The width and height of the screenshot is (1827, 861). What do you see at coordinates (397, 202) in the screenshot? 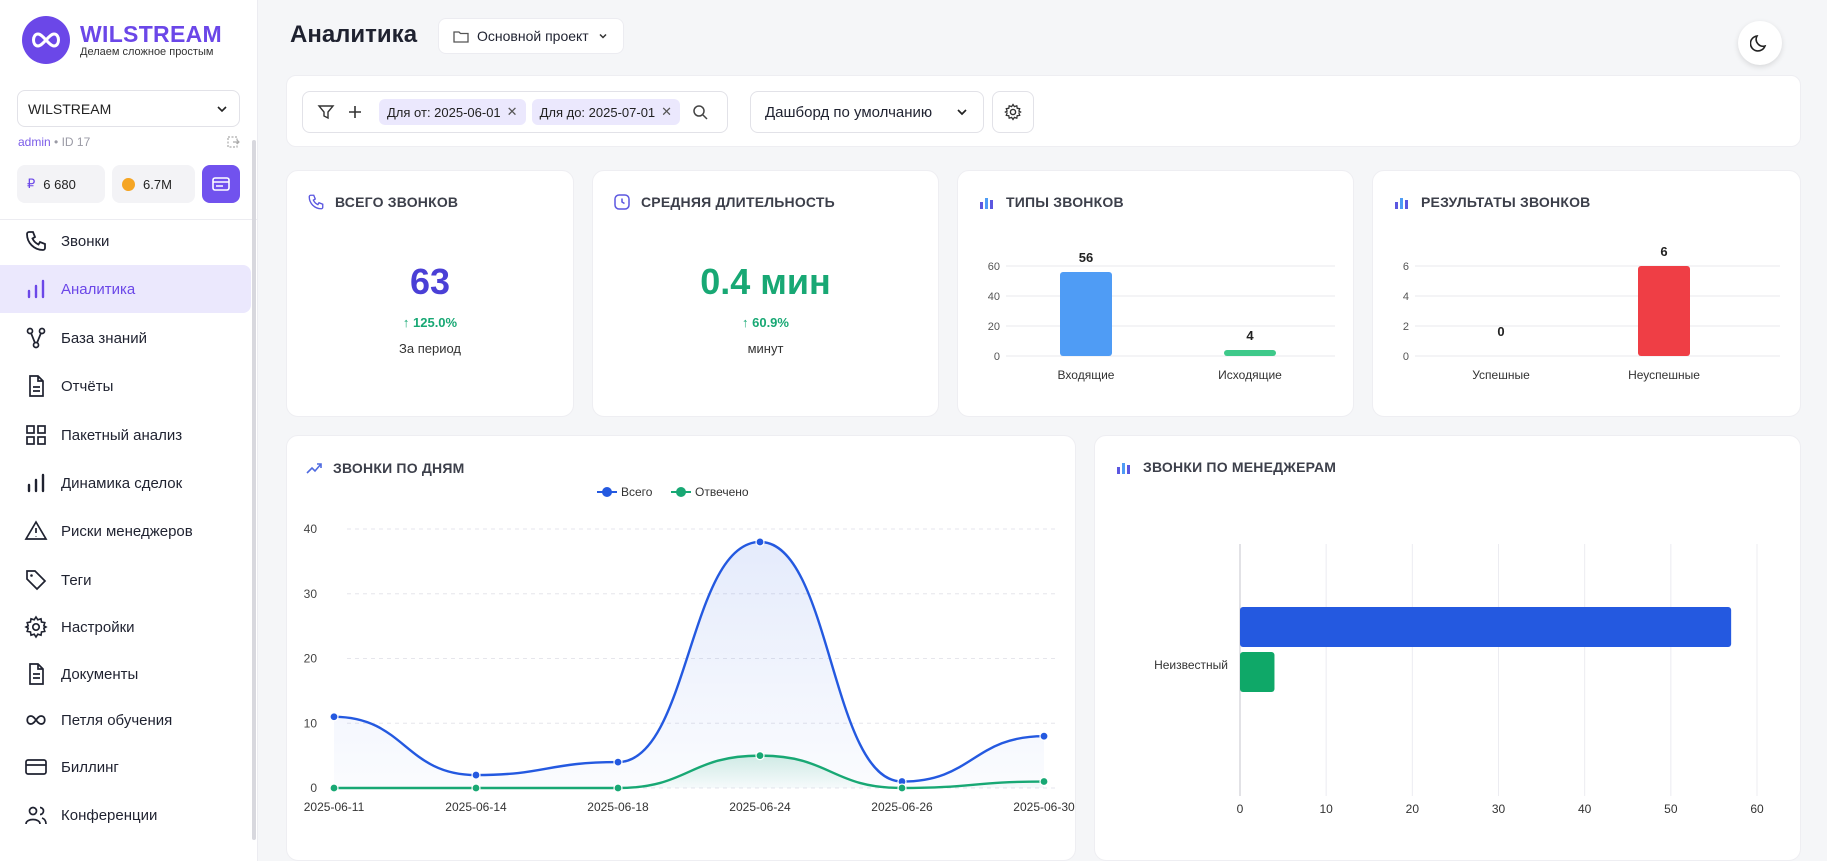
I see `kpi-total-title: ВСЕГО ЗВОНКОВ` at bounding box center [397, 202].